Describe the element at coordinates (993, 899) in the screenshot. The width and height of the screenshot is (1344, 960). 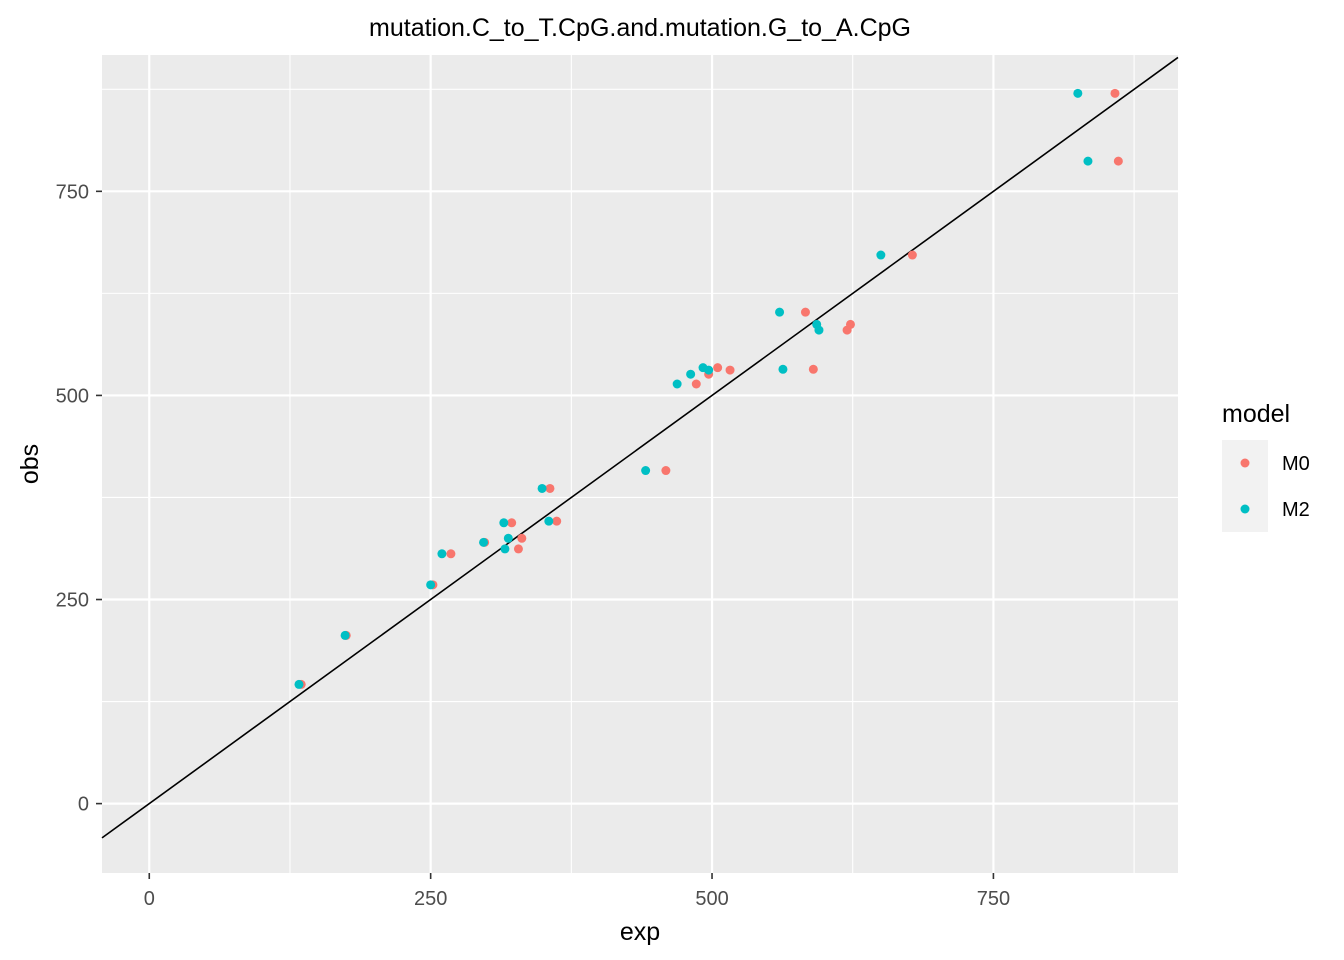
I see `x-tick-label: 750` at that location.